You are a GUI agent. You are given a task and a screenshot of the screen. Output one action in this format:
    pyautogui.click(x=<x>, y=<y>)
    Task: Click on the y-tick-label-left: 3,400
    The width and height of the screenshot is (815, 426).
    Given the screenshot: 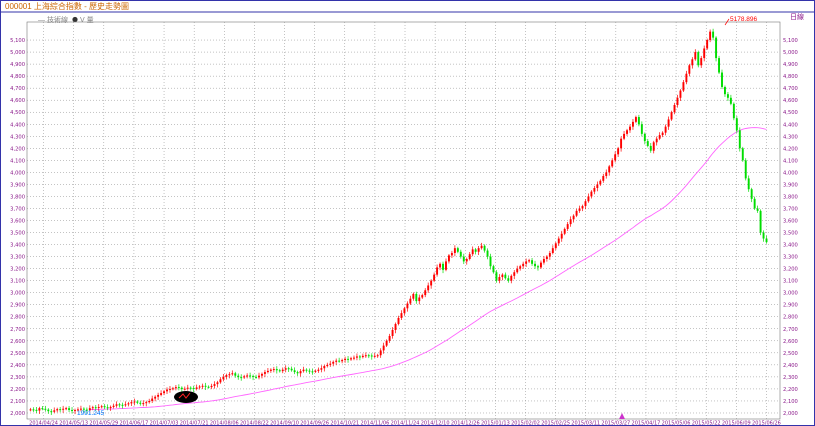 What is the action you would take?
    pyautogui.click(x=17, y=246)
    